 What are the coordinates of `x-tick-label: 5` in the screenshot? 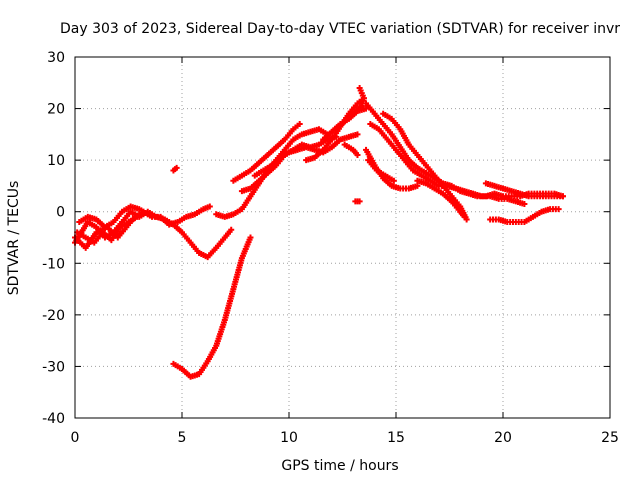 It's located at (182, 438).